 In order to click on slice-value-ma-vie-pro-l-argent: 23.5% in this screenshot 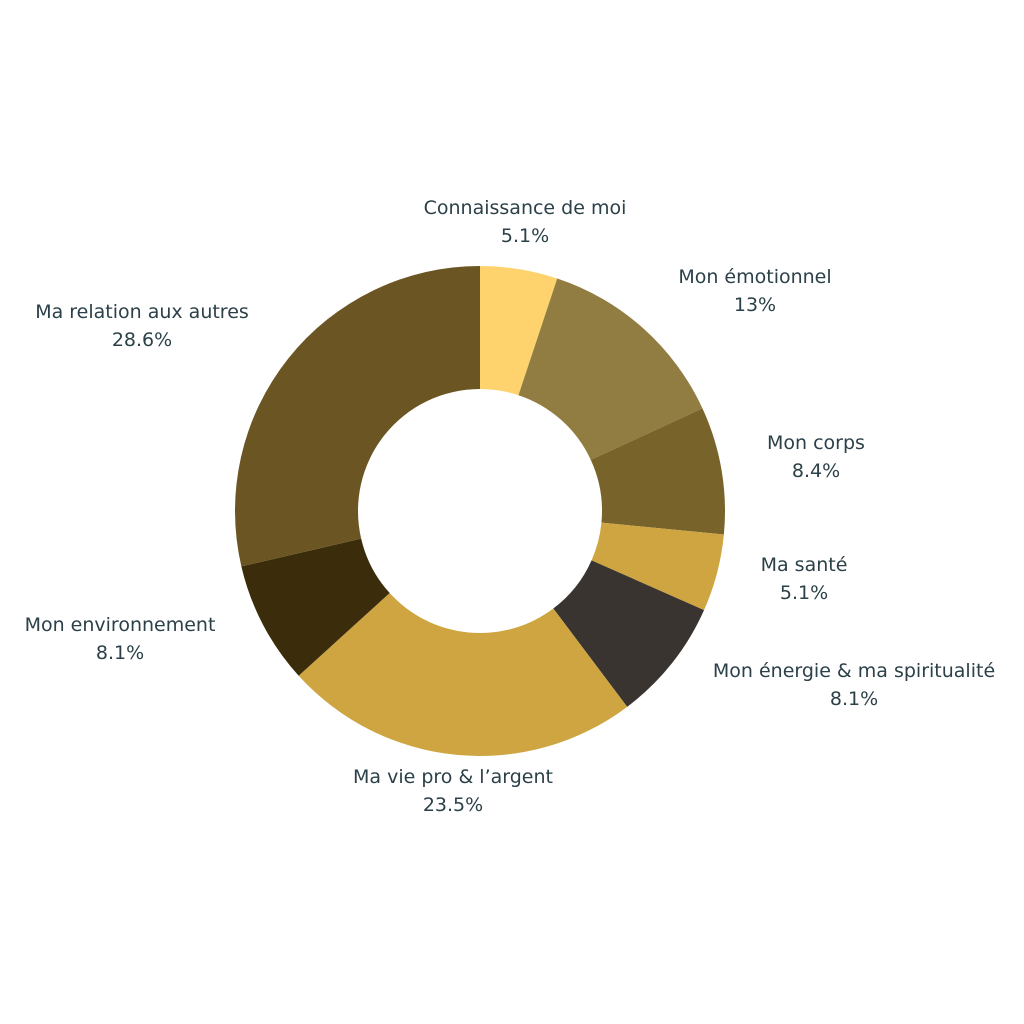, I will do `click(453, 805)`.